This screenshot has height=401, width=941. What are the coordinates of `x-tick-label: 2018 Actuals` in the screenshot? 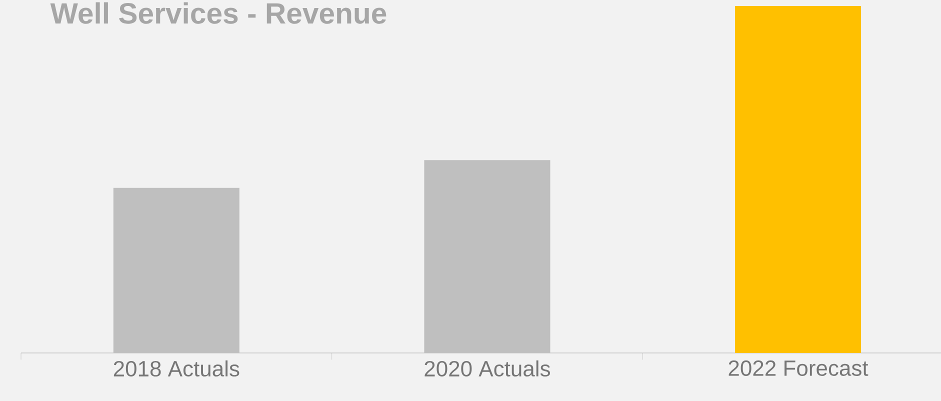 It's located at (177, 368).